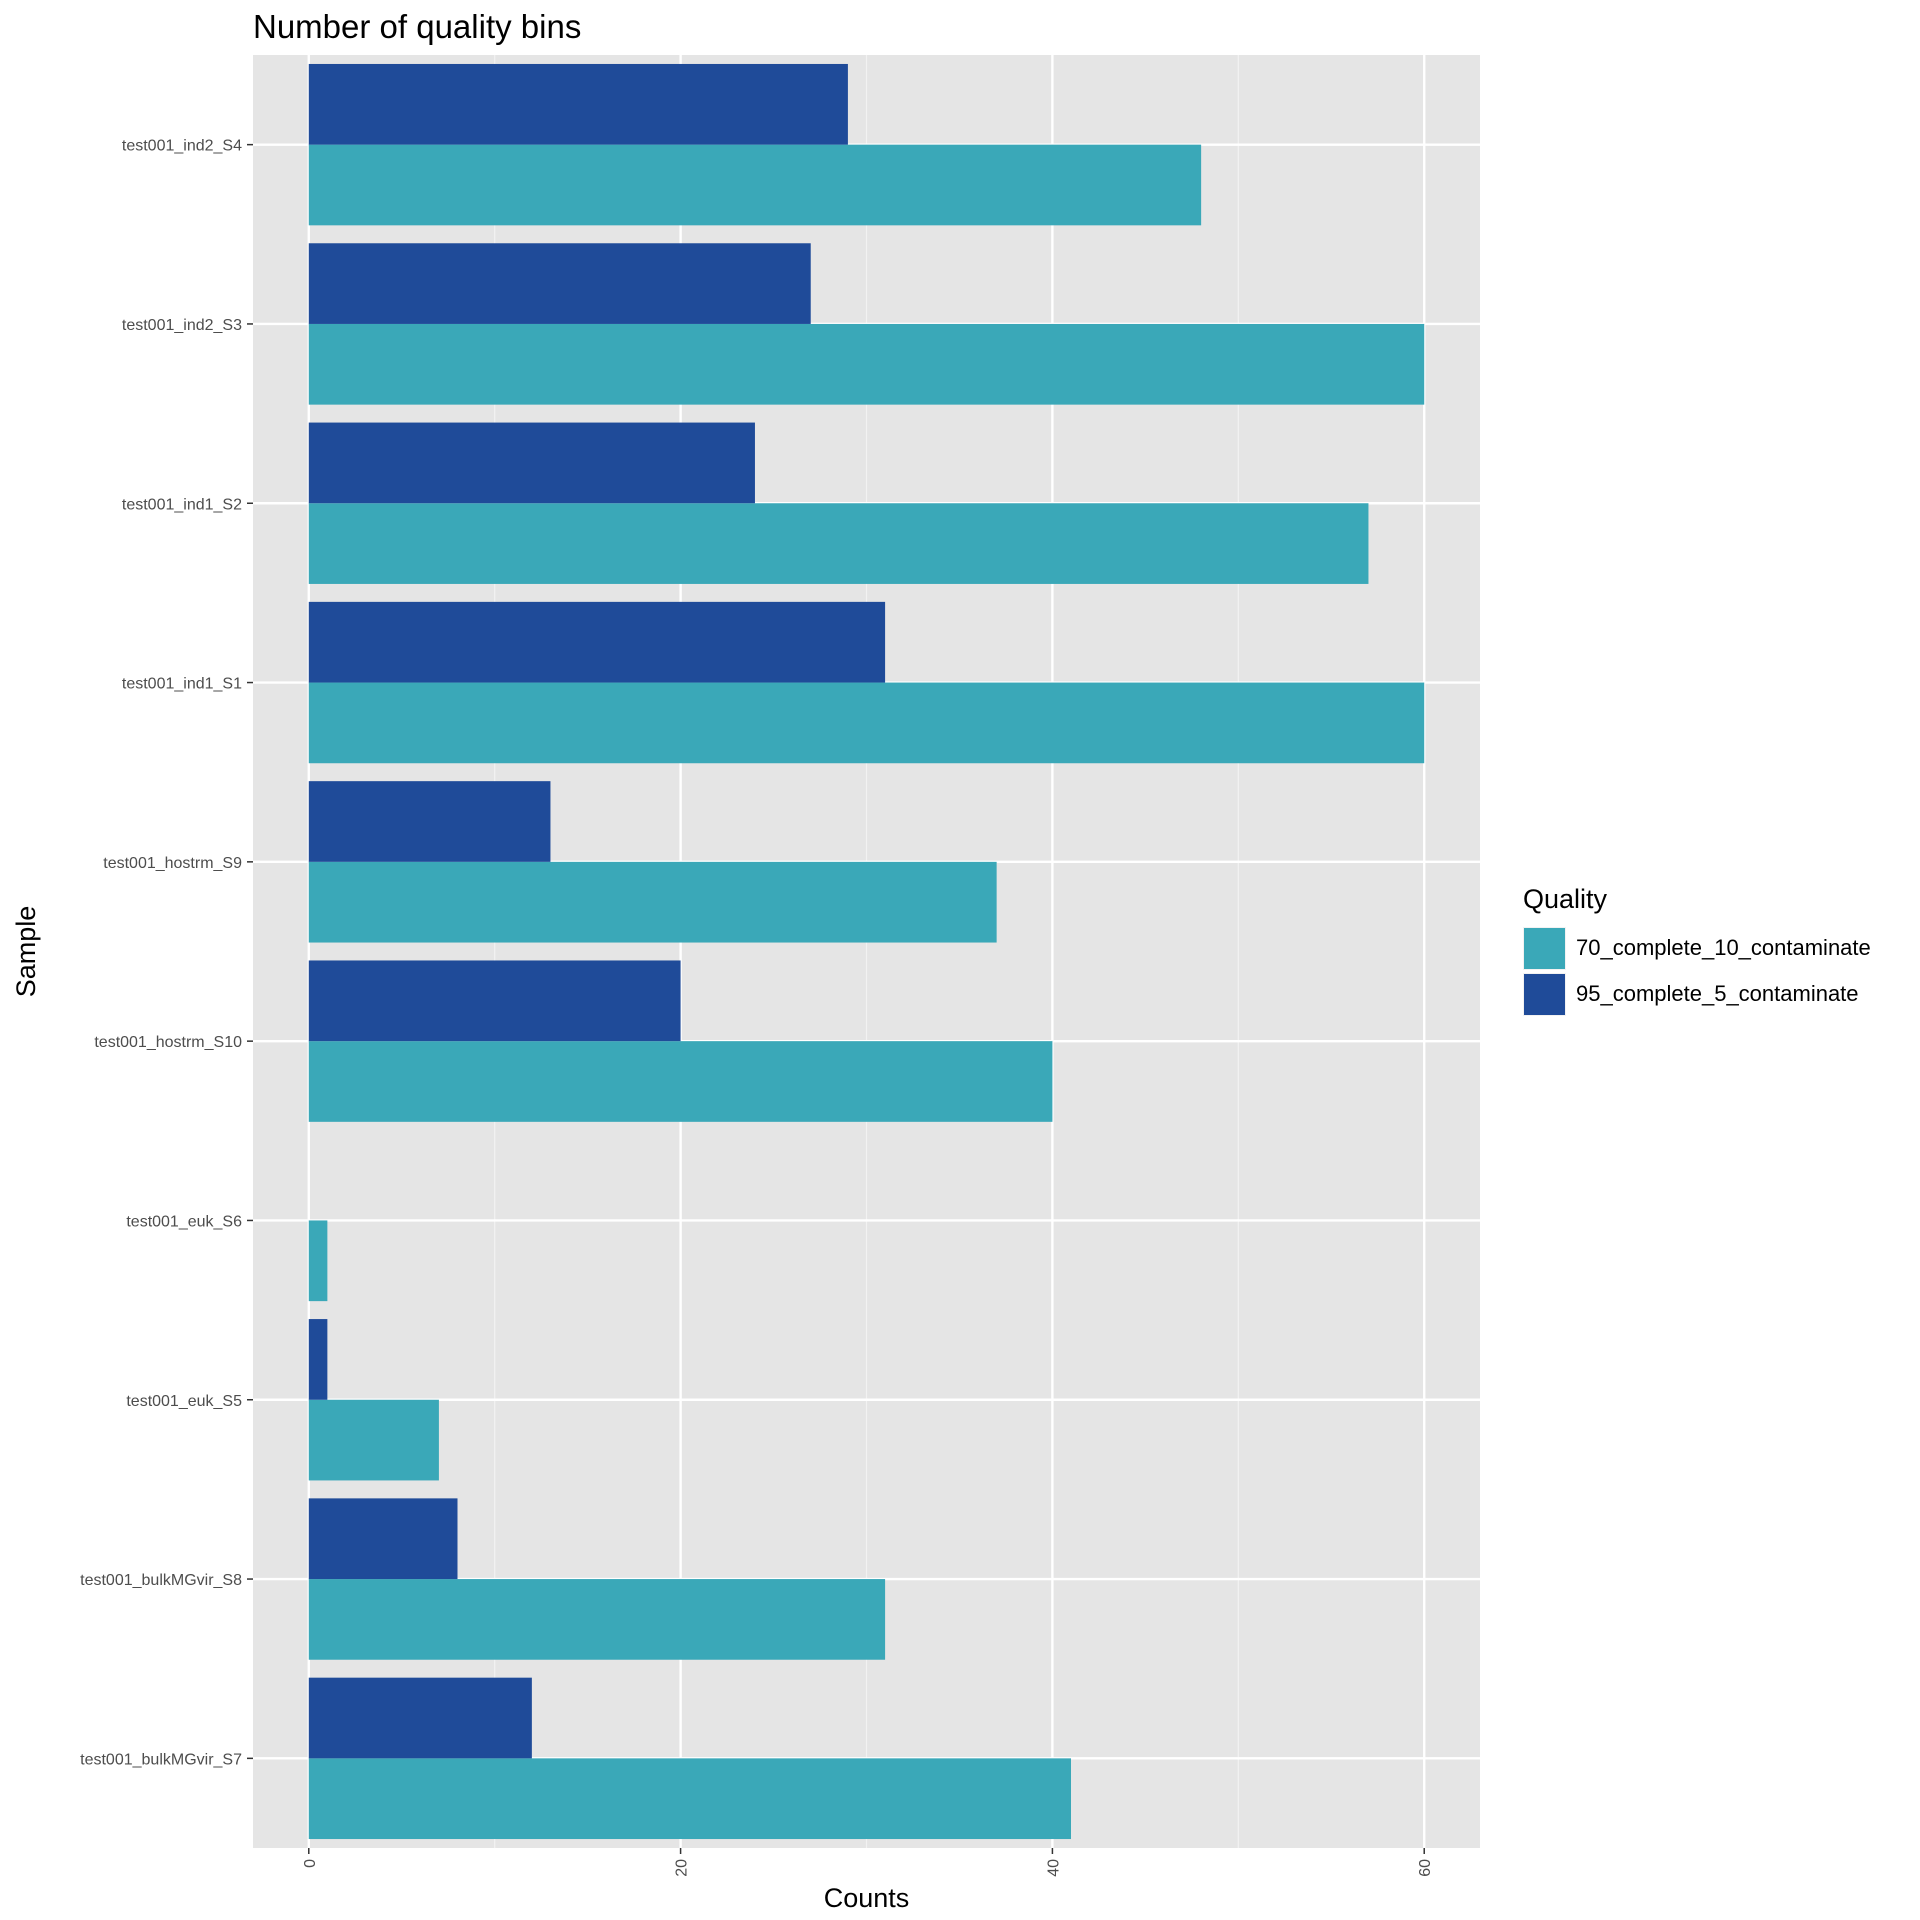  I want to click on legend-item-70-complete: 70_complete_10_contaminate, so click(1697, 948).